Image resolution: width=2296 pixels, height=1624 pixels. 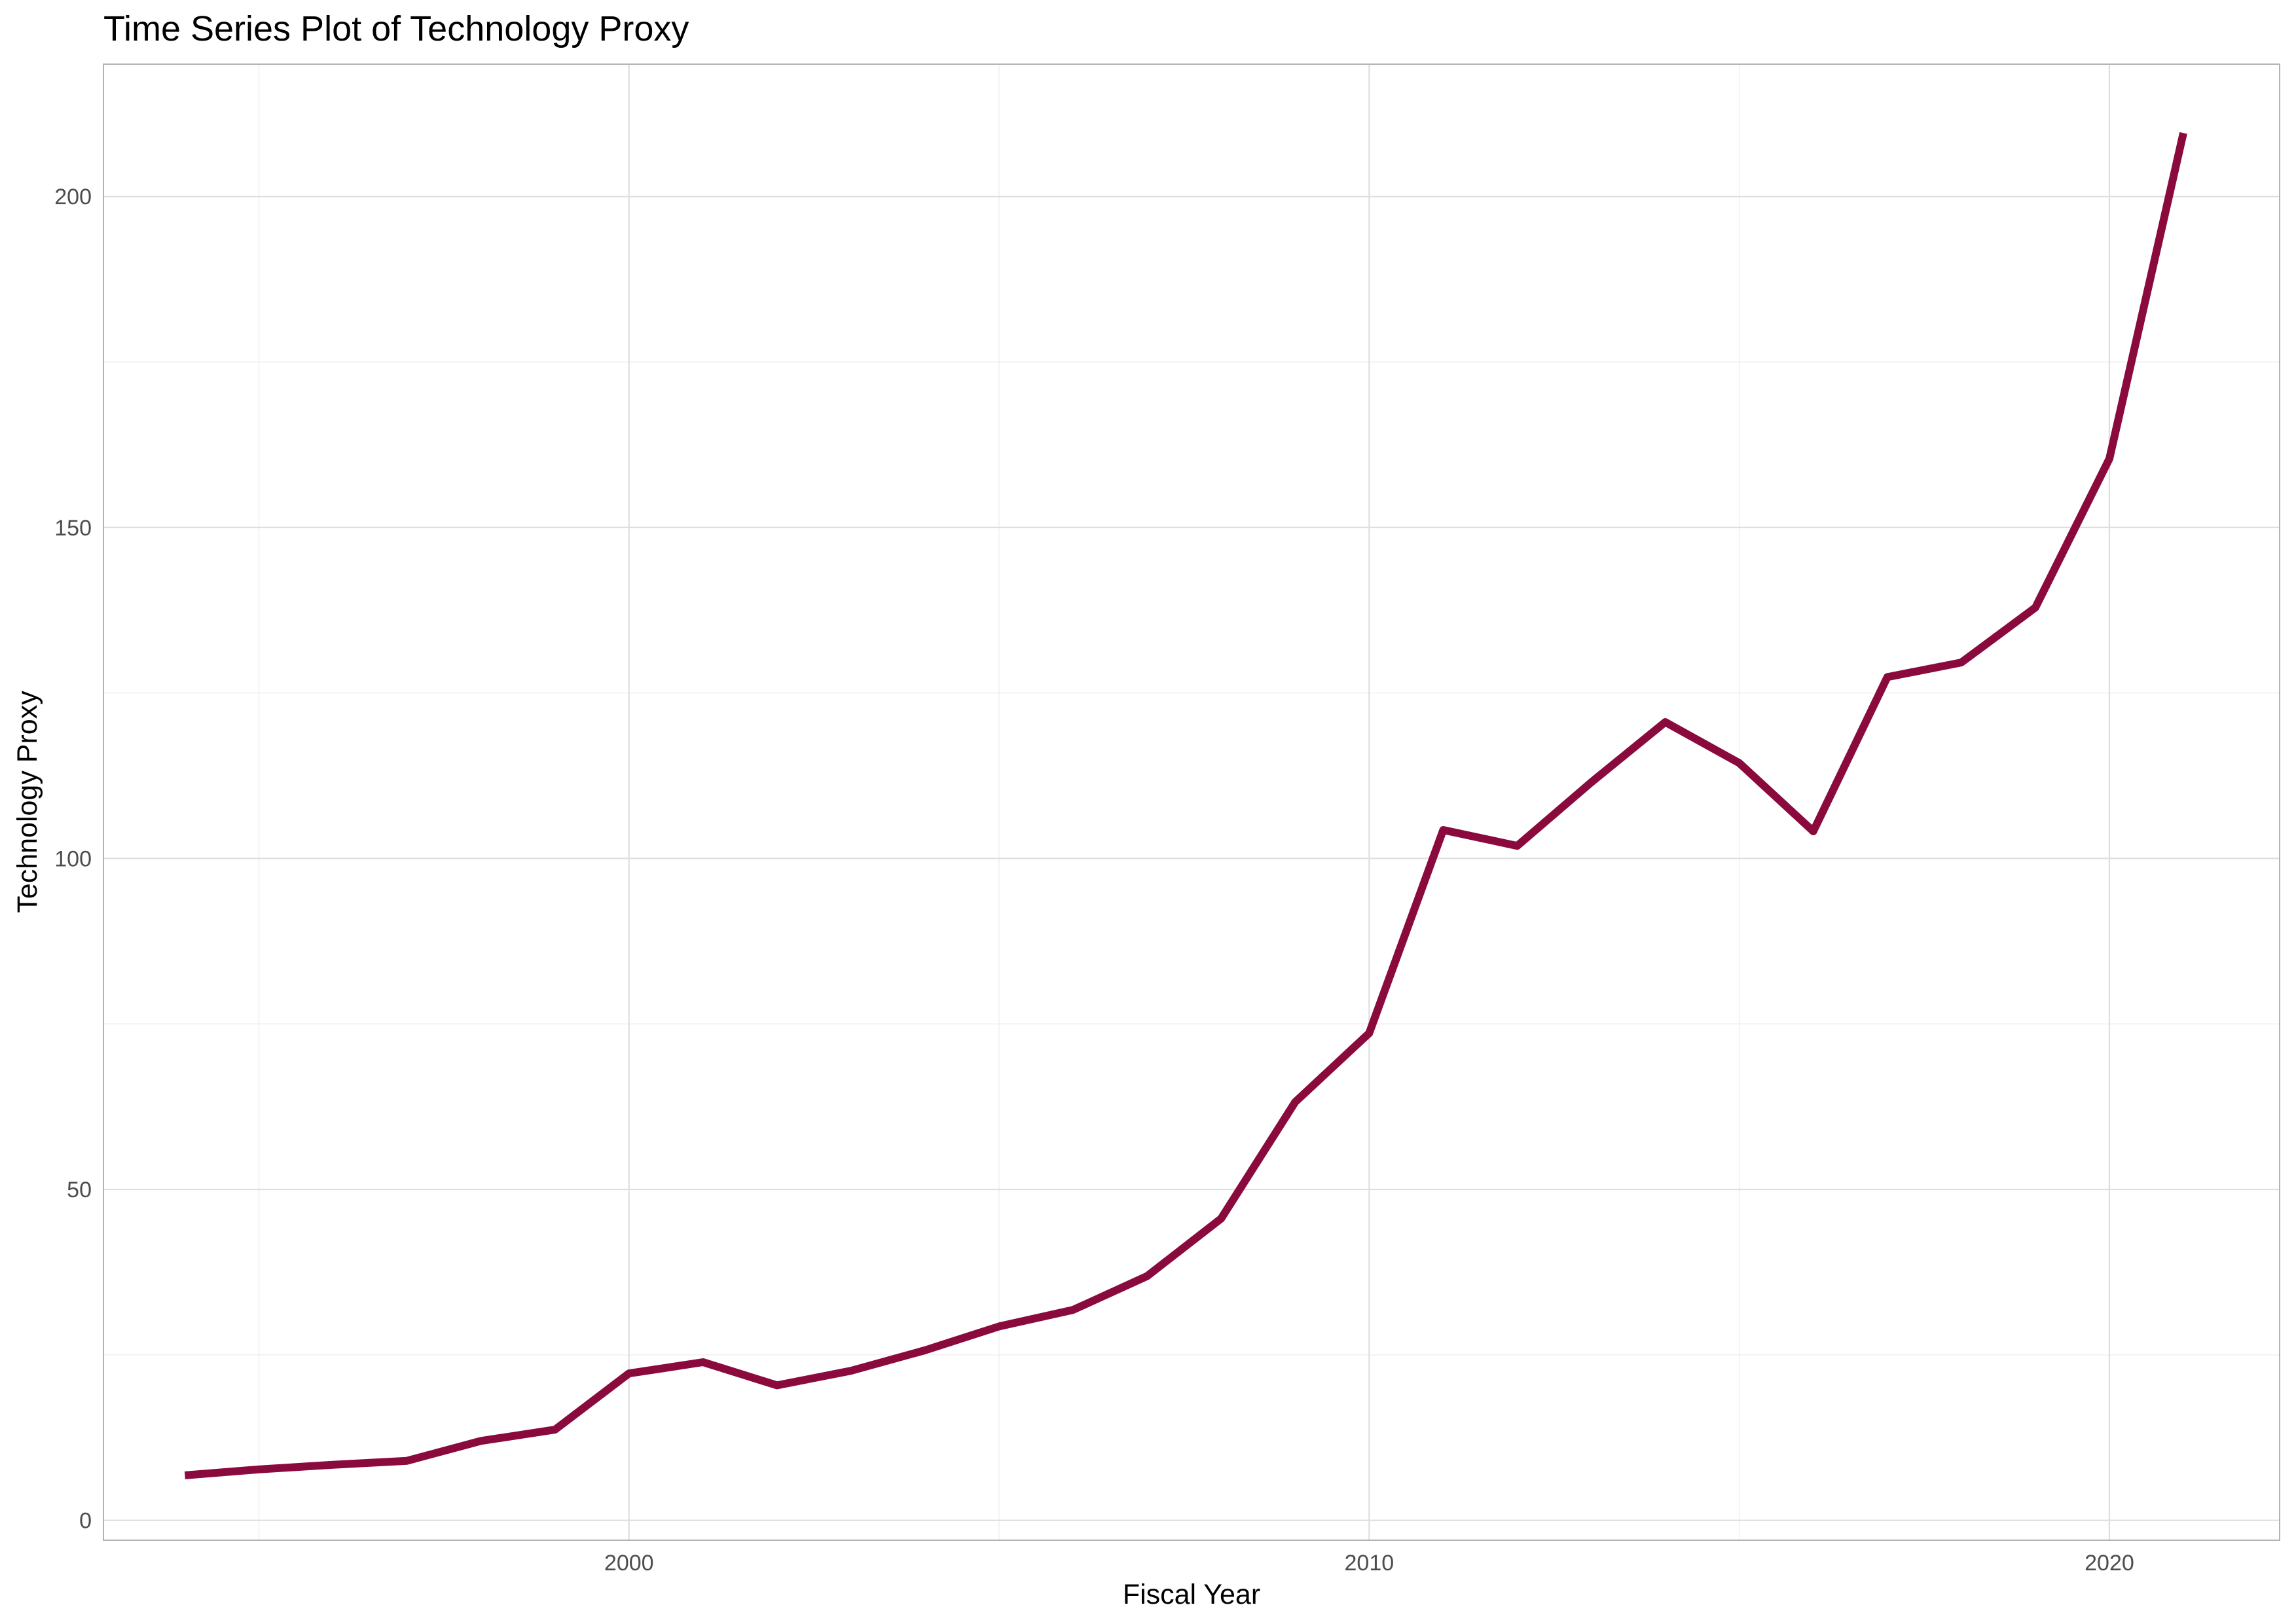 I want to click on x-axis-tick-labels: 2000 2010 2020, so click(x=1369, y=1563).